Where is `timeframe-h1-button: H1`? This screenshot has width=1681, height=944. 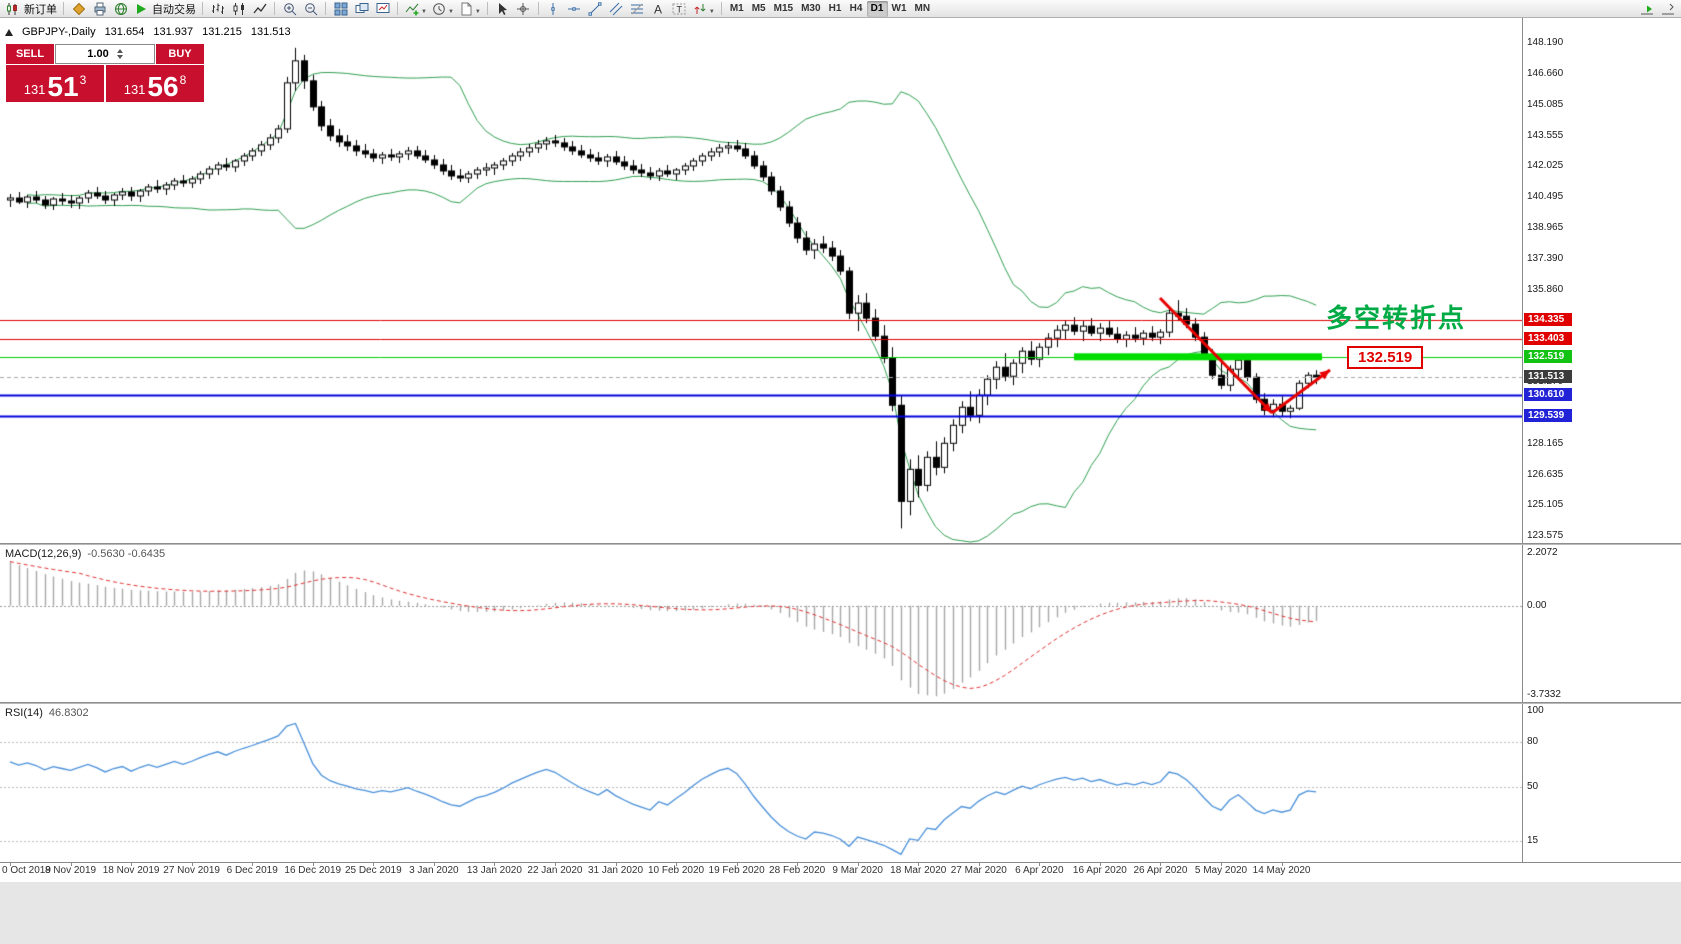 timeframe-h1-button: H1 is located at coordinates (835, 9).